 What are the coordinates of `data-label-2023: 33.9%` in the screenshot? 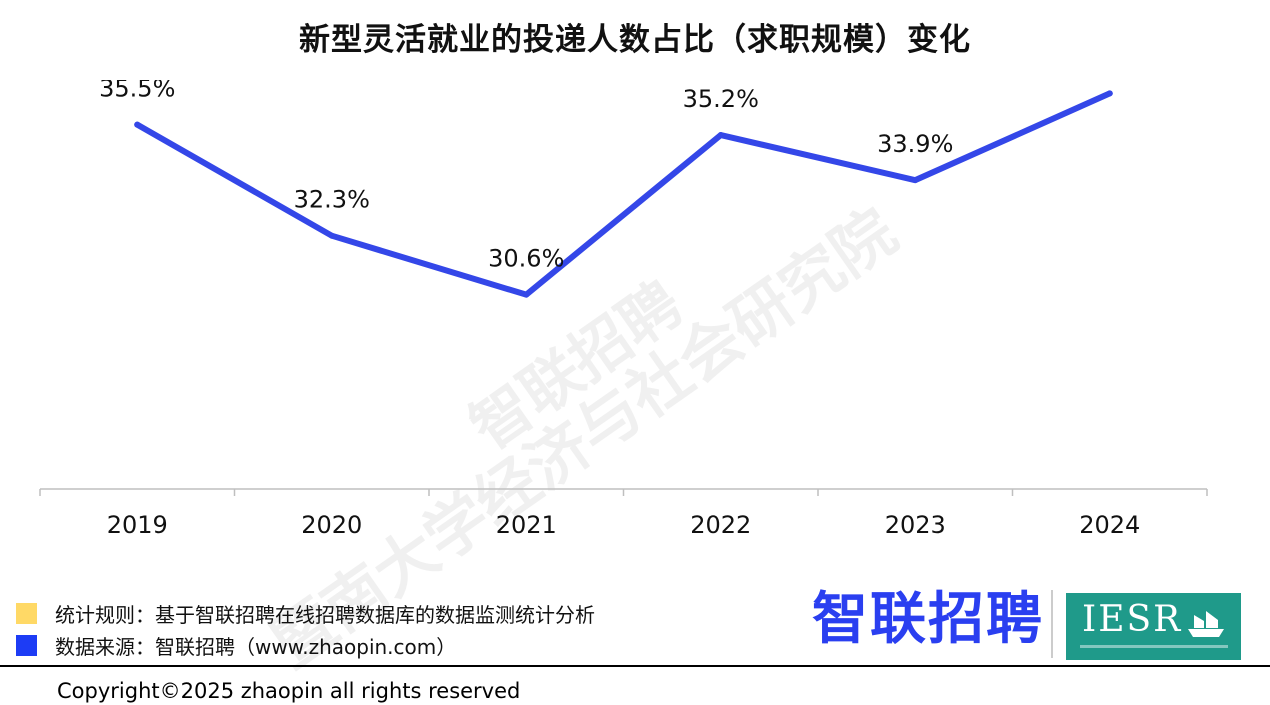 It's located at (915, 144).